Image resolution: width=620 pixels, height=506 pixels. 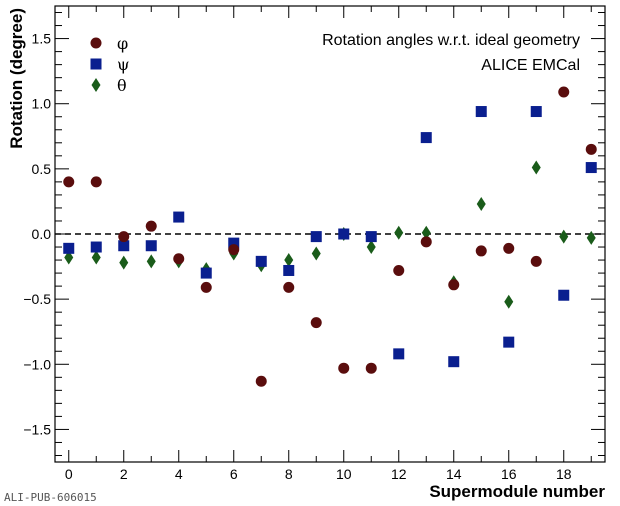 I want to click on x-tick-label: 12, so click(x=399, y=474).